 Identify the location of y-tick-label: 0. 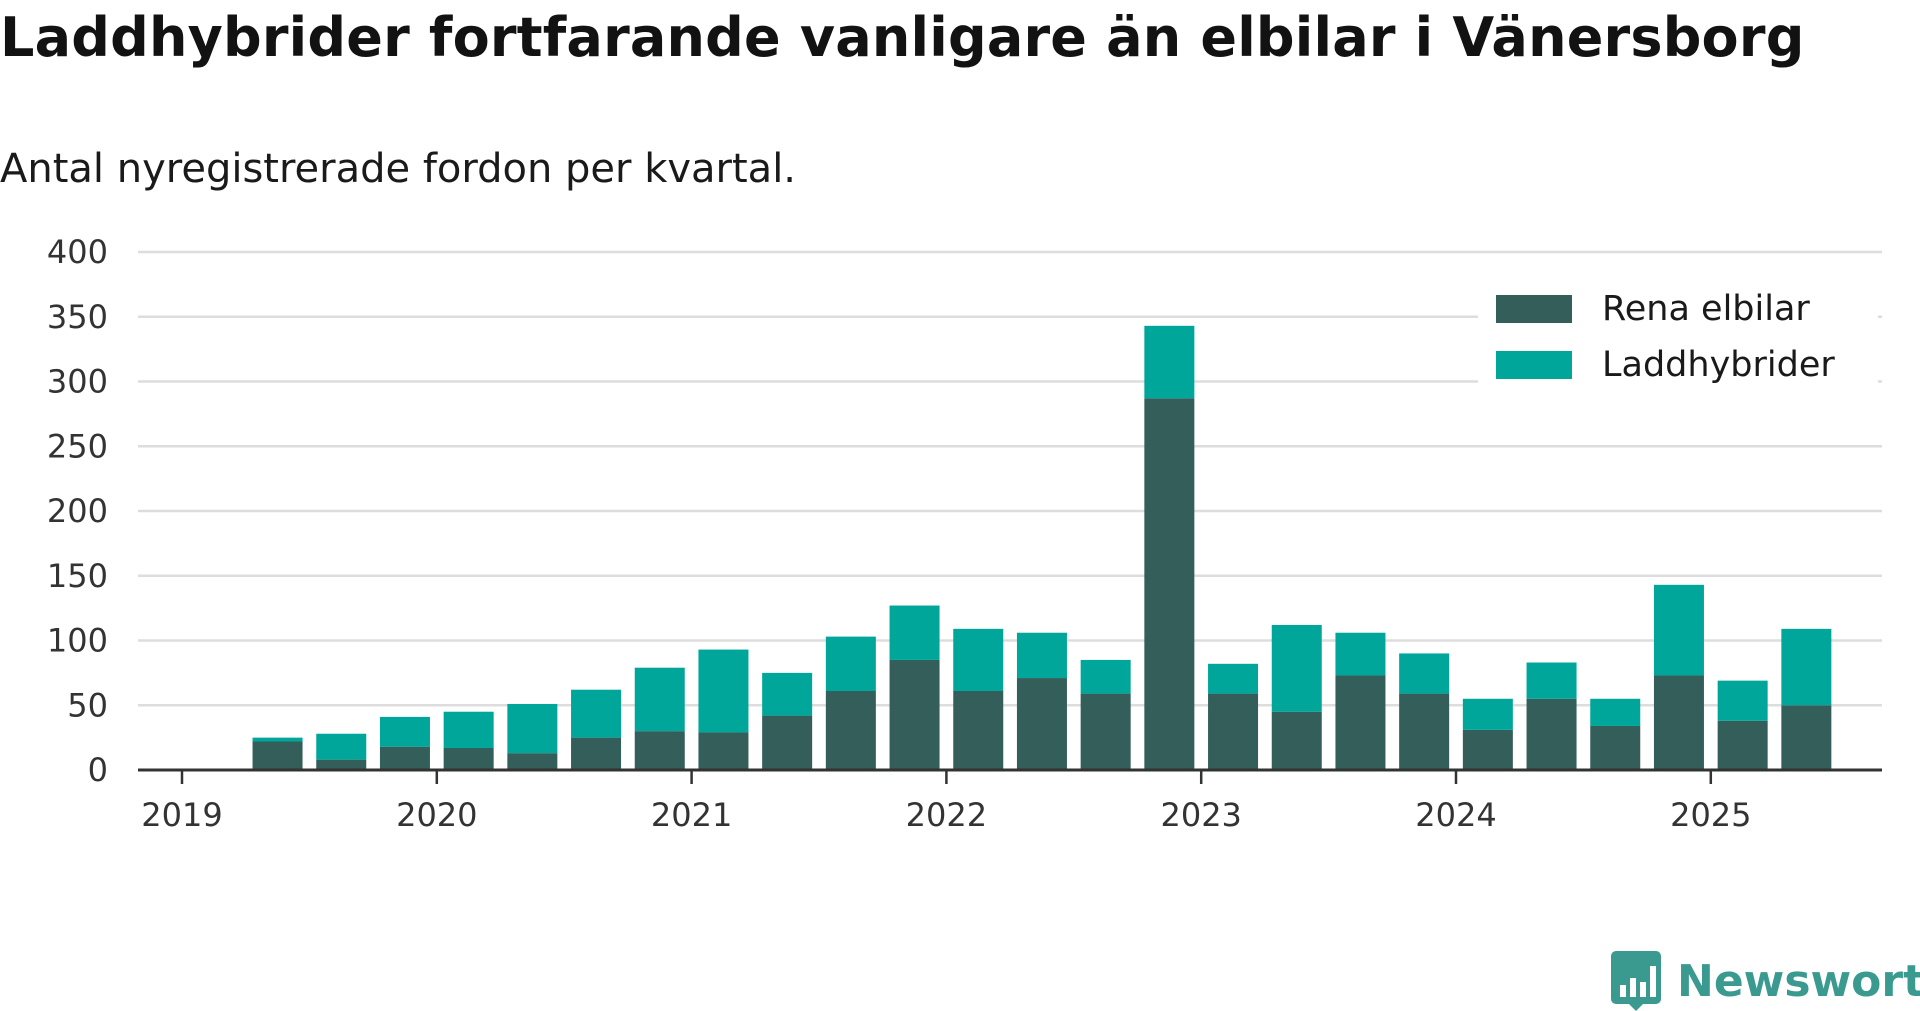
(98, 770).